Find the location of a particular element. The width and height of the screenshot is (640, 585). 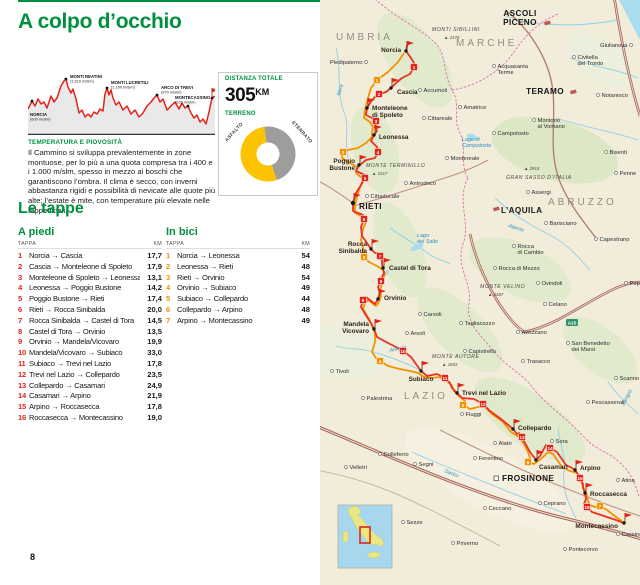

stage-number: 13 is located at coordinates (22, 385).